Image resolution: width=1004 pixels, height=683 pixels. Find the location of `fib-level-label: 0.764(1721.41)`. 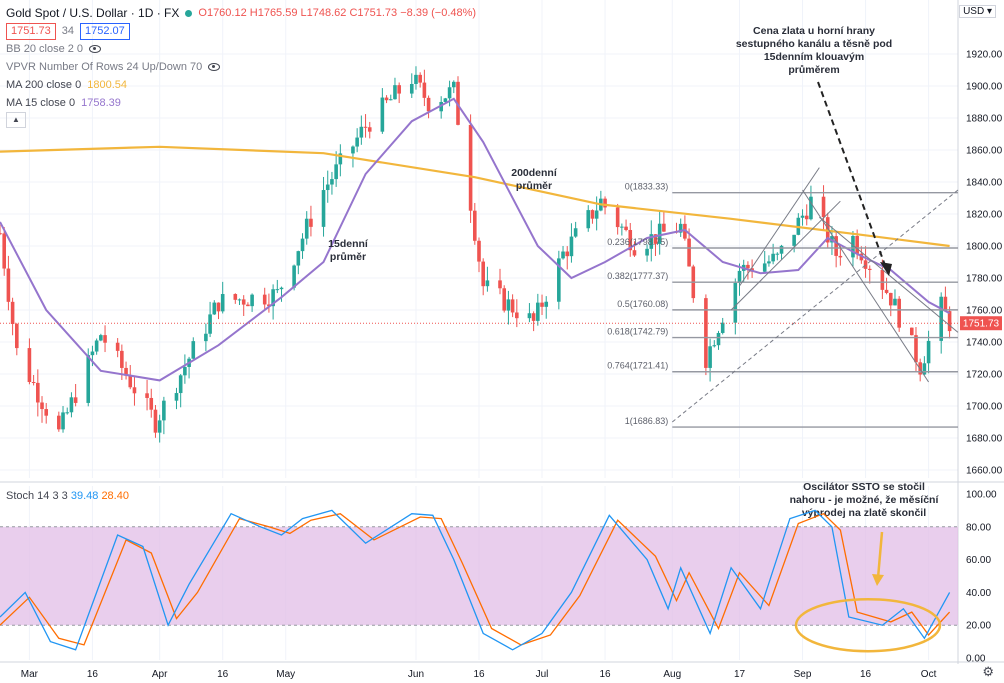

fib-level-label: 0.764(1721.41) is located at coordinates (637, 366).